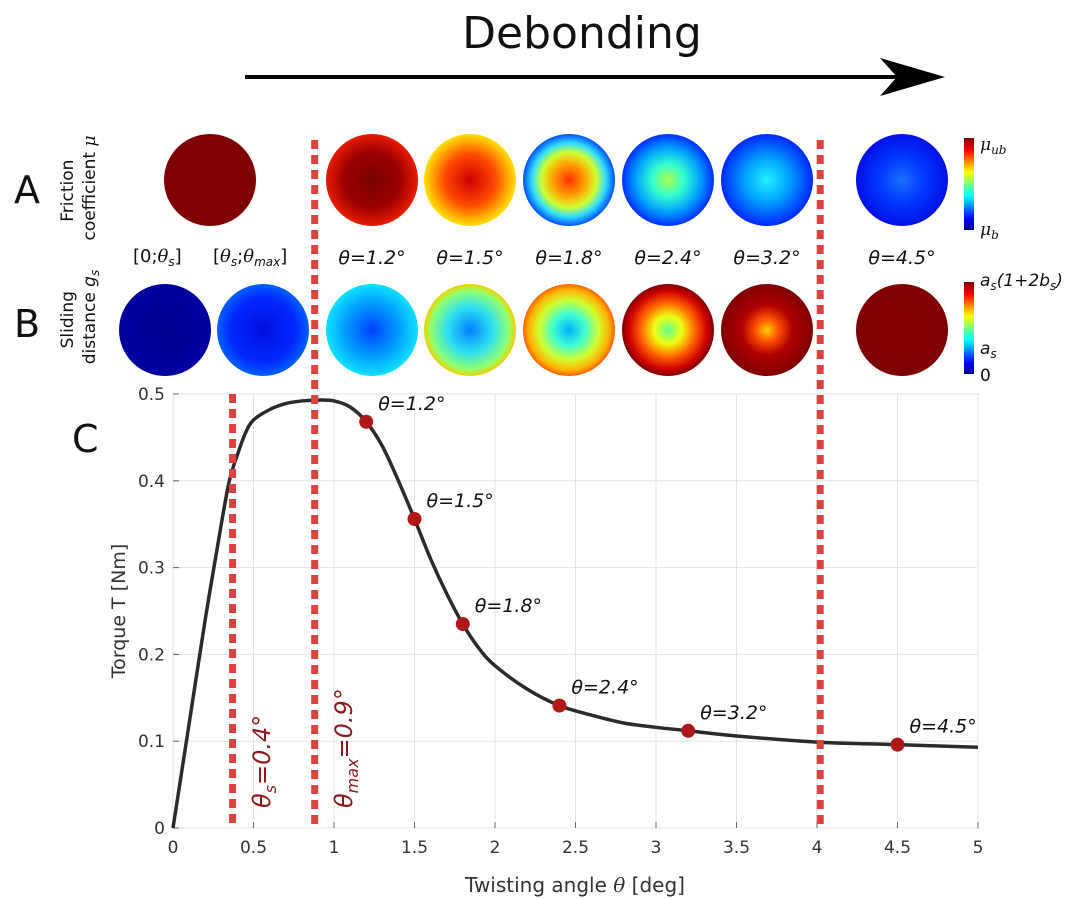 Image resolution: width=1078 pixels, height=899 pixels. What do you see at coordinates (575, 848) in the screenshot?
I see `x-tick-label: 2.5` at bounding box center [575, 848].